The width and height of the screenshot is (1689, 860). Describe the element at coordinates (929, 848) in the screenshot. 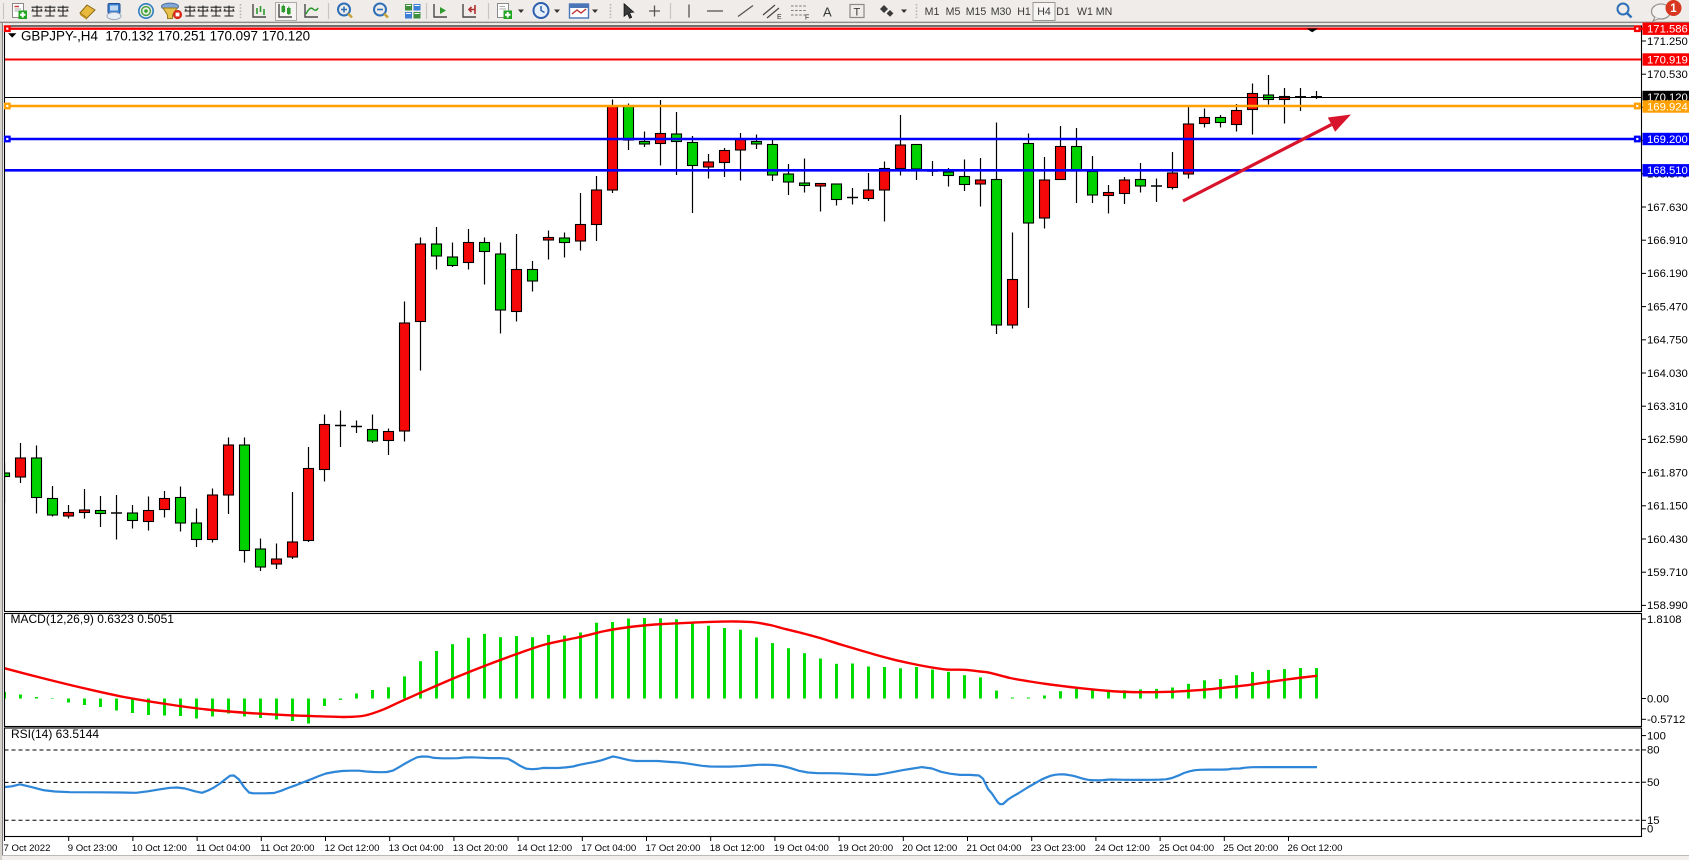

I see `svg-text: 20 Oct 12:00` at that location.